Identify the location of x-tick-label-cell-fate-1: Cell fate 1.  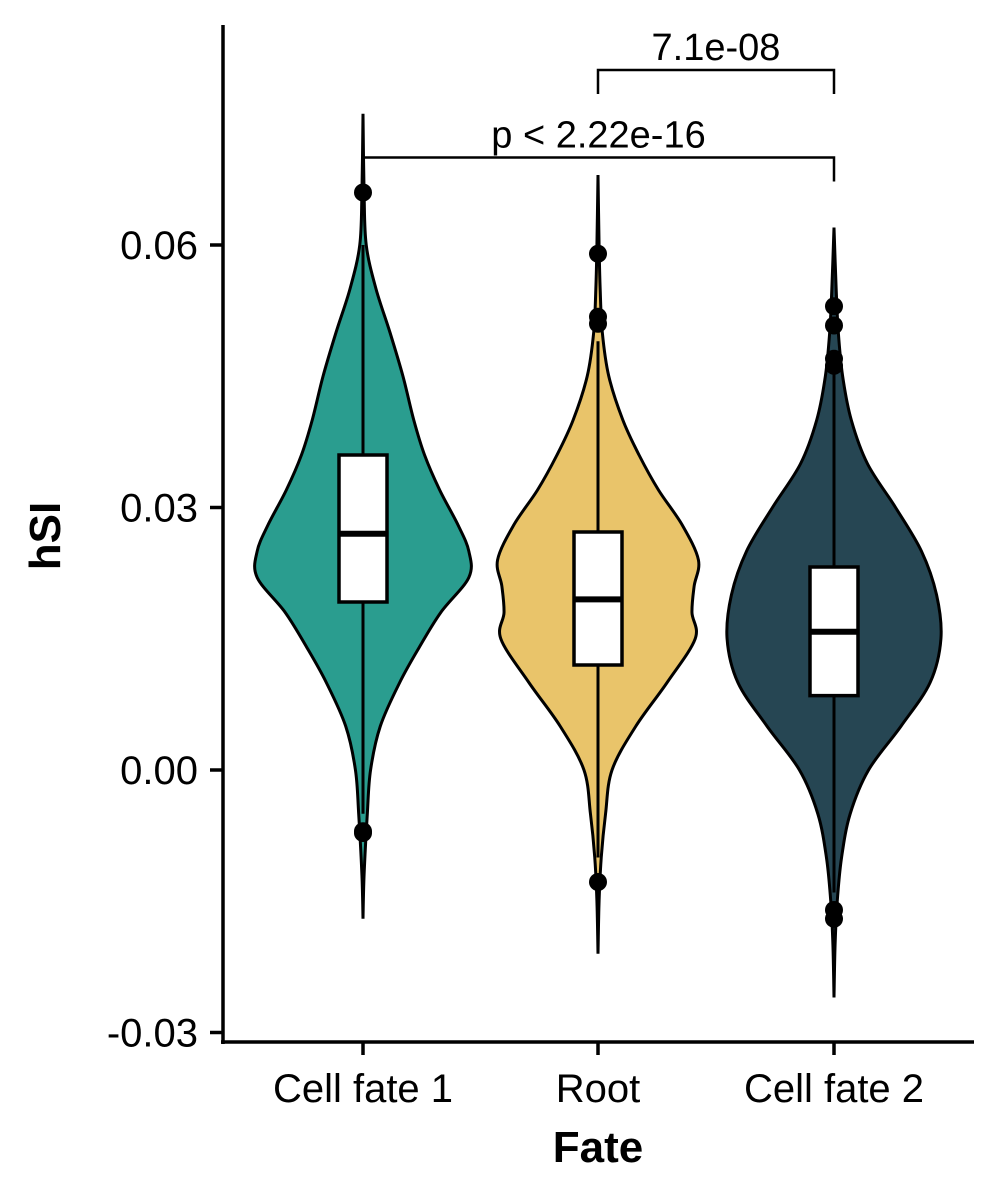
(363, 1089).